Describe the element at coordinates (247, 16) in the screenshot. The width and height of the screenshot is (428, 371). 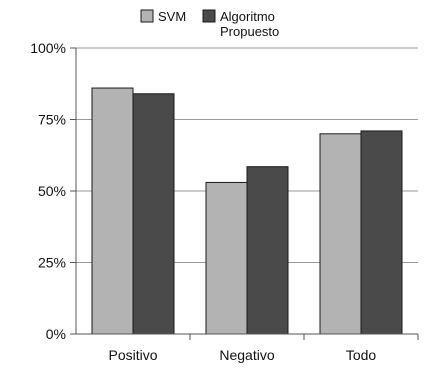
I see `legend-label-algoritmo: Algoritmo` at that location.